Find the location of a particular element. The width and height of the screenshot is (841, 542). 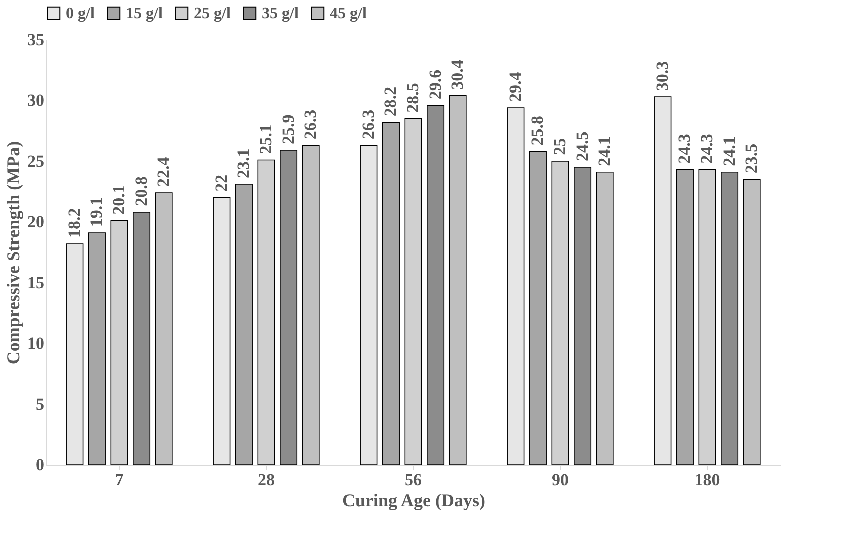

data-label: 28.2 is located at coordinates (390, 101).